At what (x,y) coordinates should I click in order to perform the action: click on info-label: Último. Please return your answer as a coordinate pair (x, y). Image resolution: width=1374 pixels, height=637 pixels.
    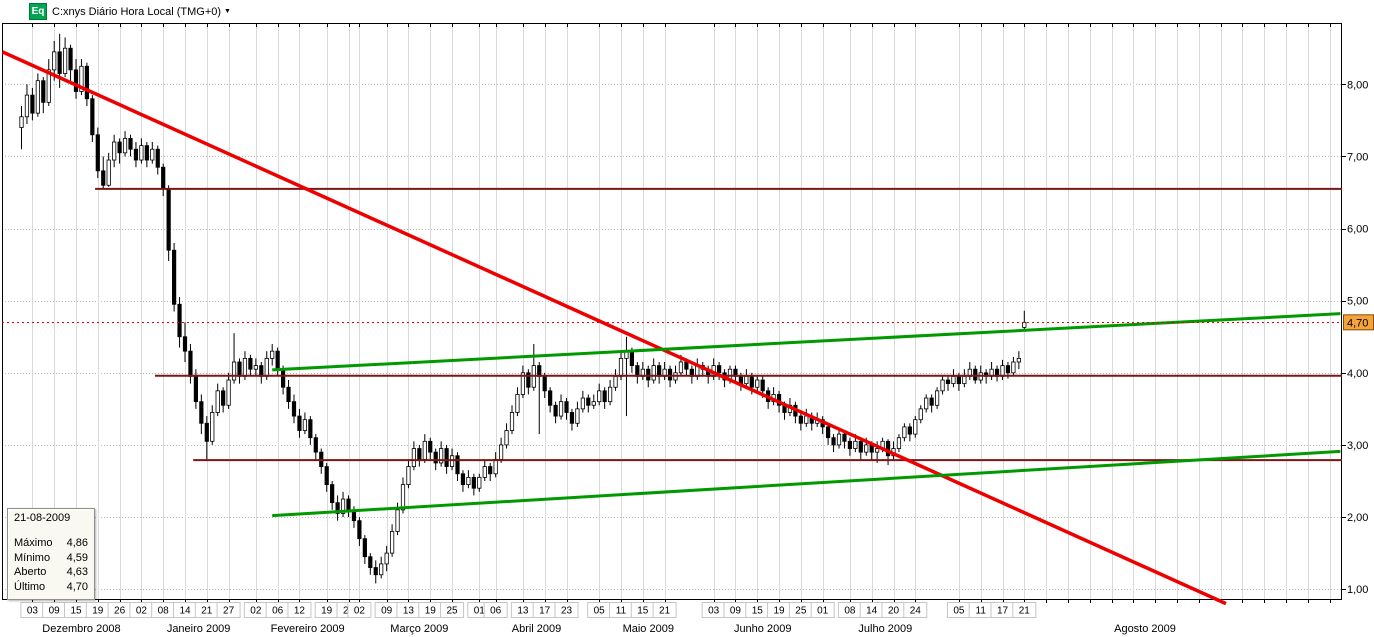
    Looking at the image, I should click on (30, 586).